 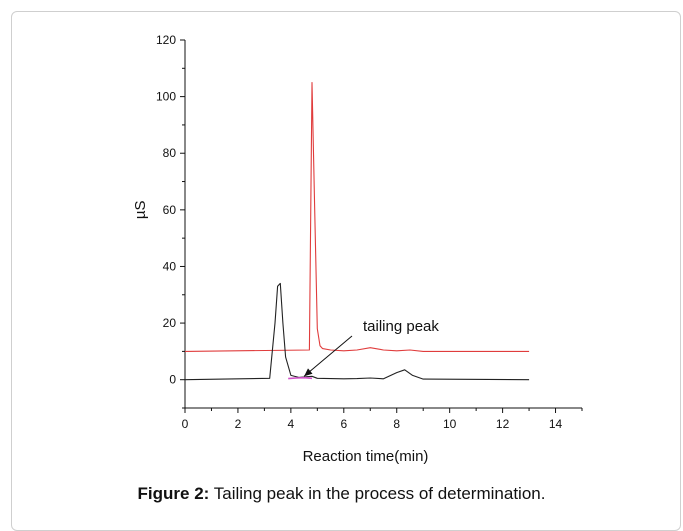 I want to click on annotation-text: tailing peak, so click(x=401, y=326).